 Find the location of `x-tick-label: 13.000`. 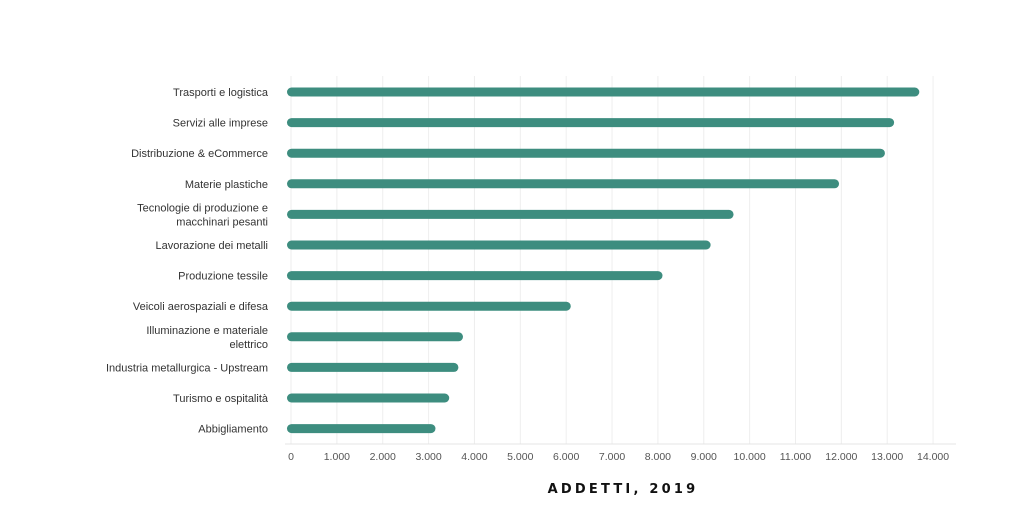

x-tick-label: 13.000 is located at coordinates (887, 457).